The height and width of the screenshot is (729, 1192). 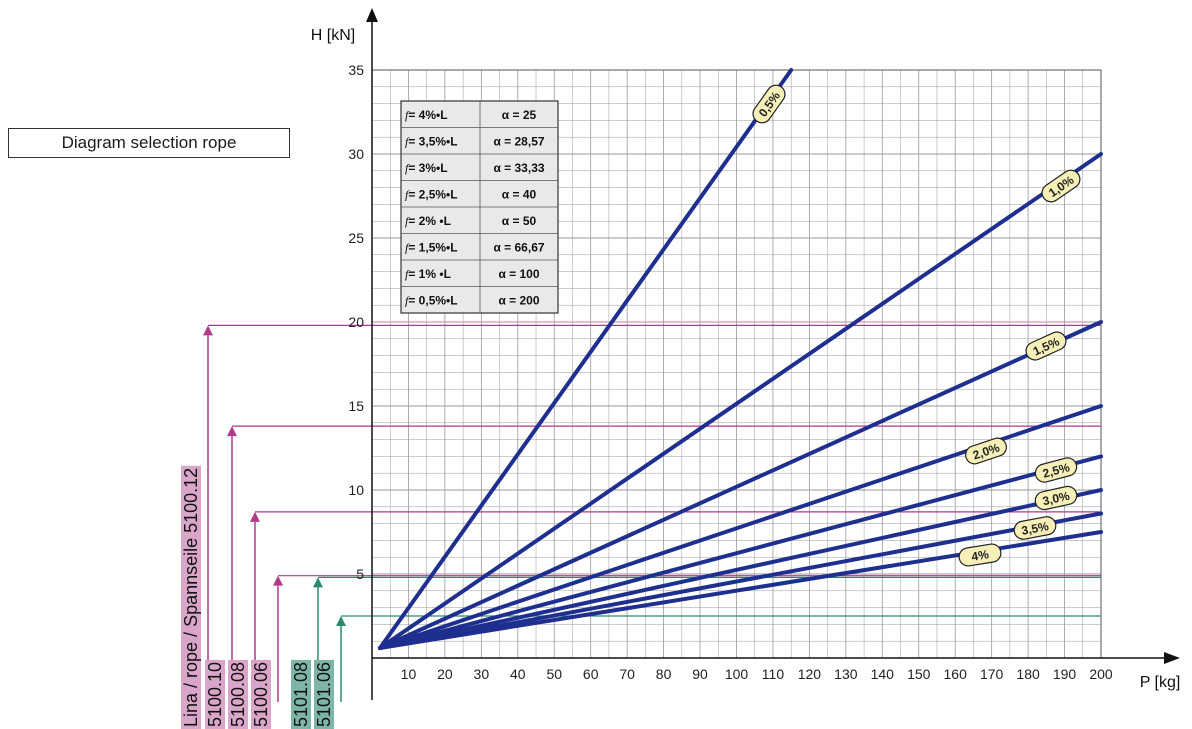 I want to click on rope-label: 5101.06, so click(x=324, y=694).